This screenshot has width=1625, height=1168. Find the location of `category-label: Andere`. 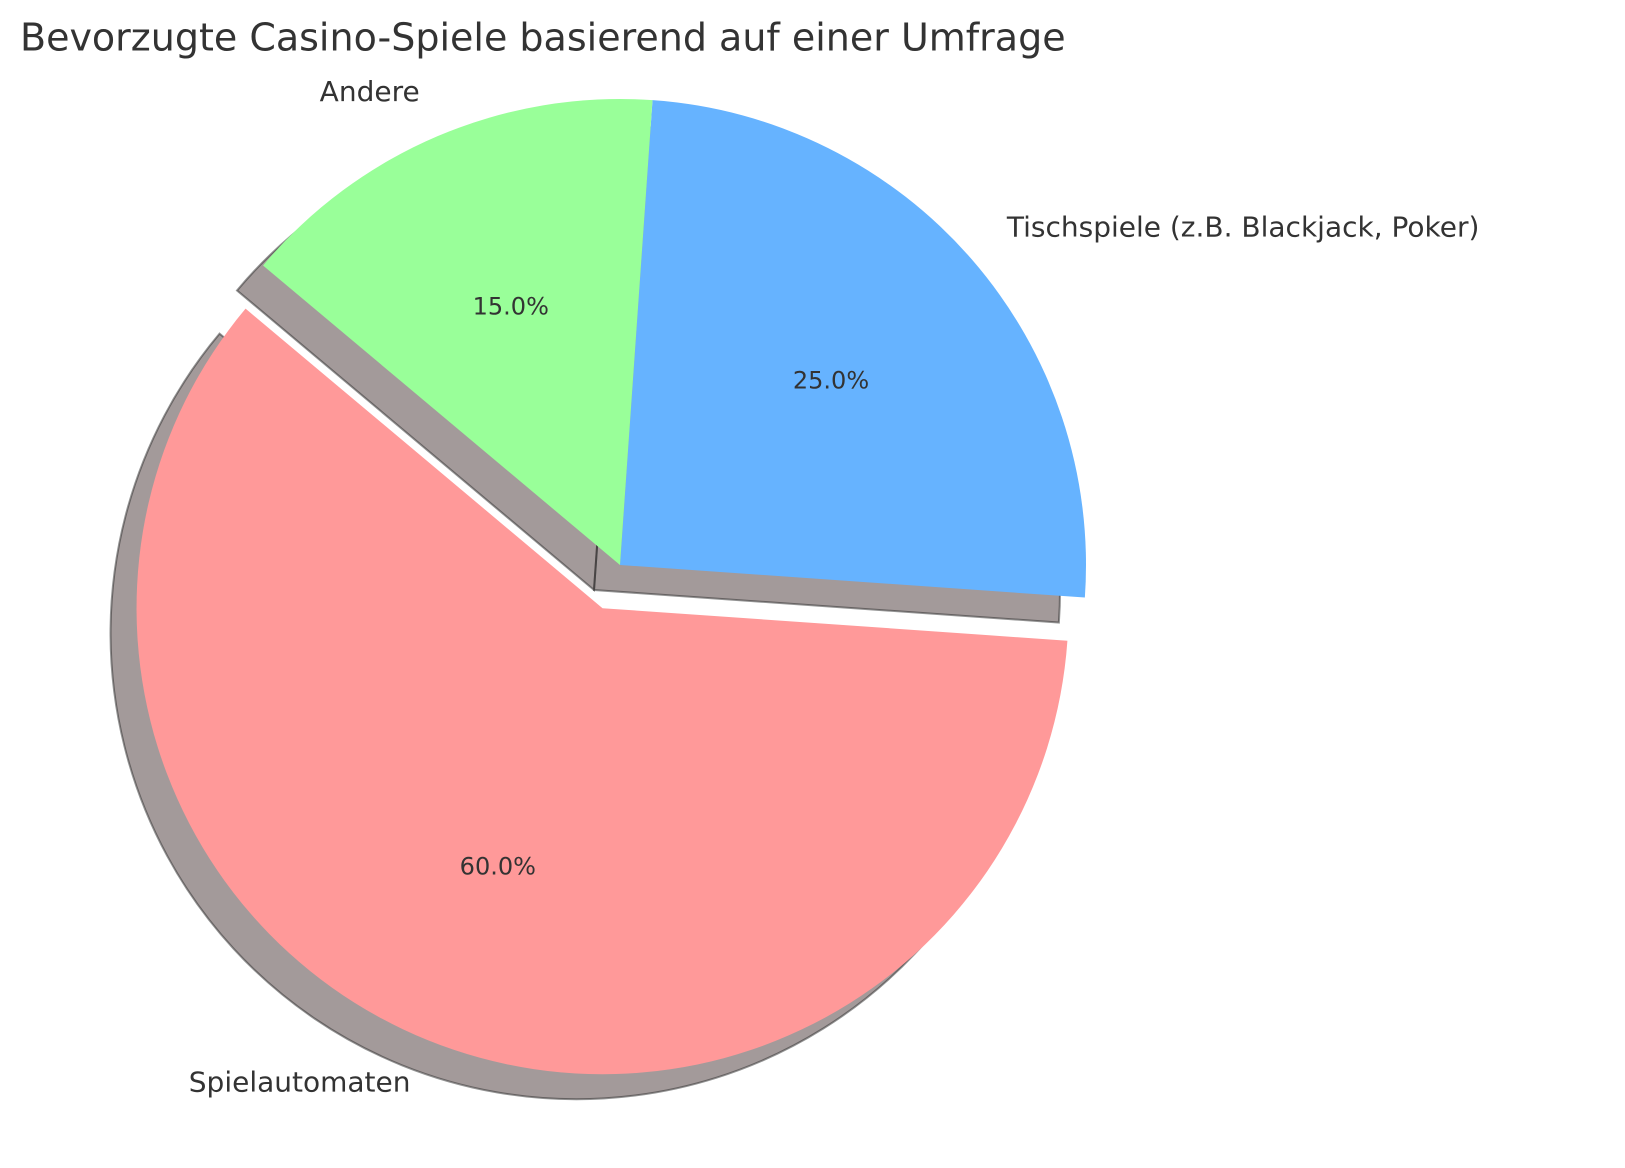

category-label: Andere is located at coordinates (370, 91).